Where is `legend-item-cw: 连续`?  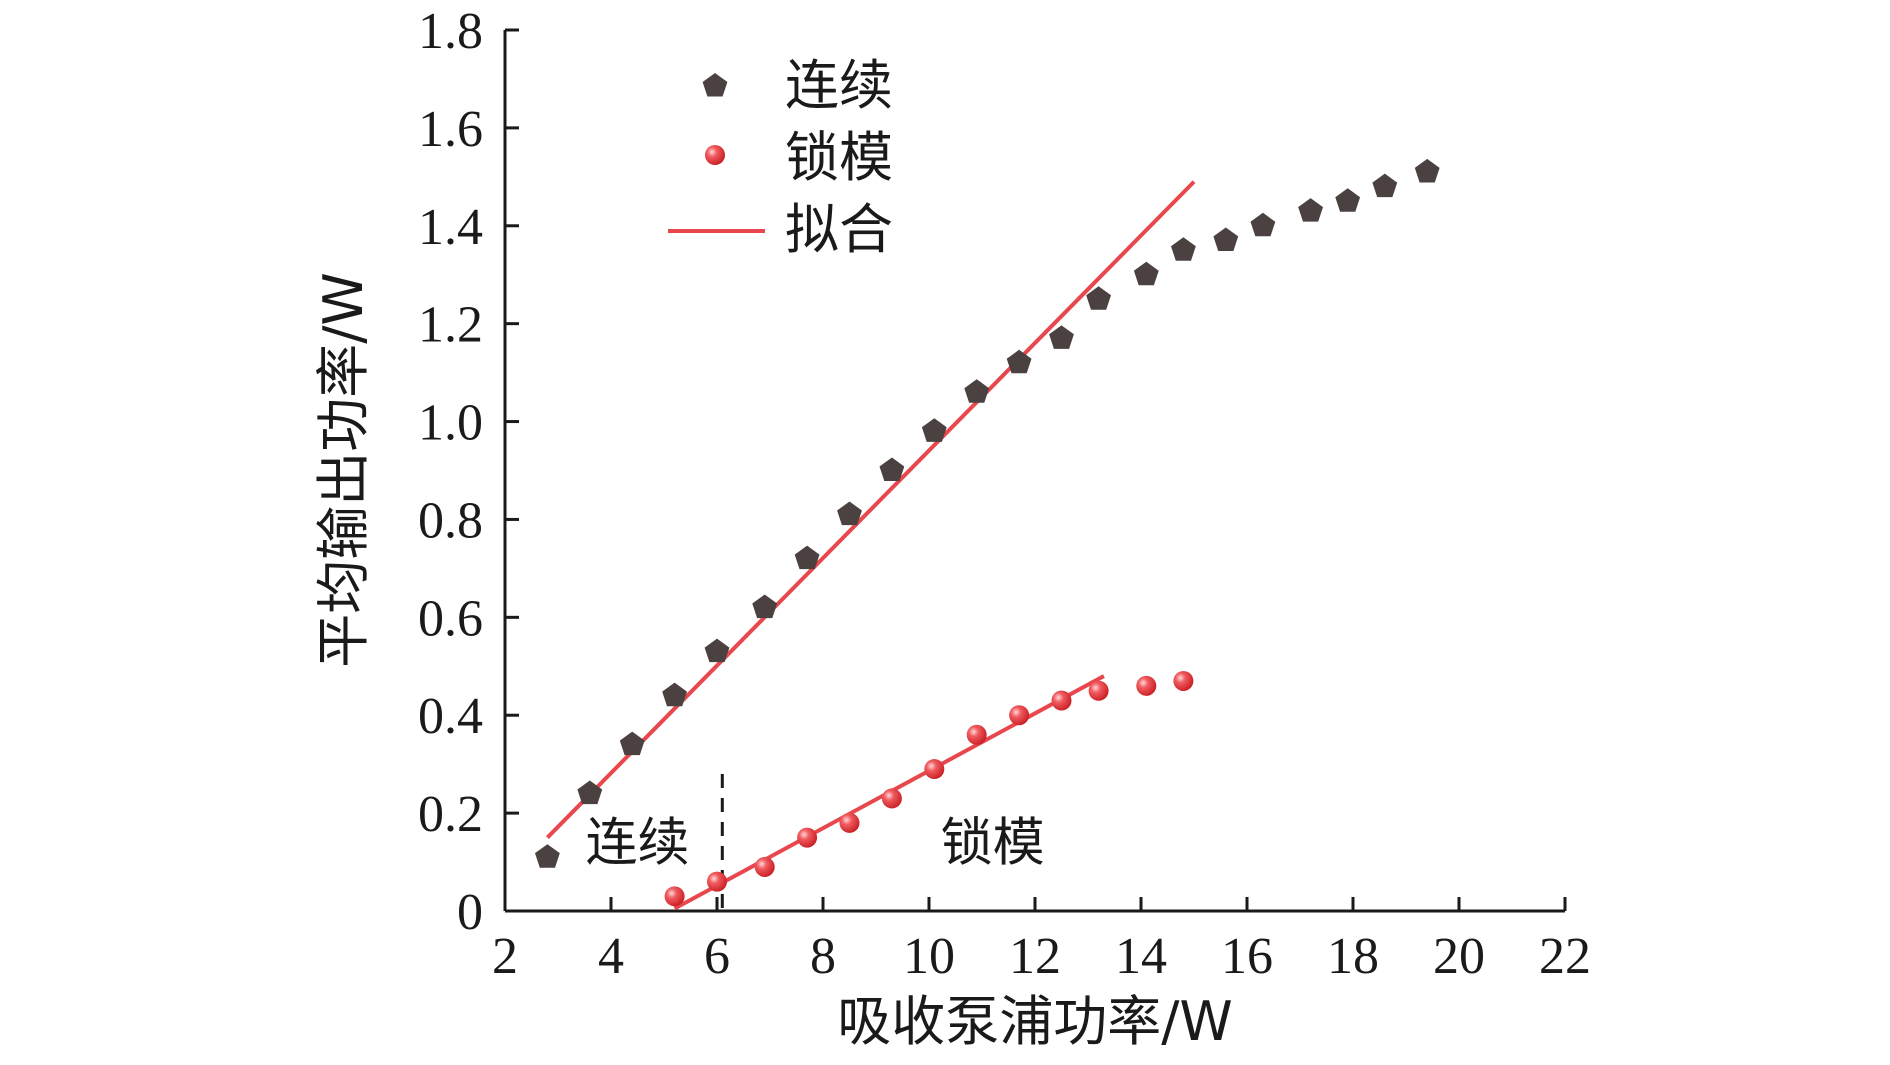
legend-item-cw: 连续 is located at coordinates (797, 85).